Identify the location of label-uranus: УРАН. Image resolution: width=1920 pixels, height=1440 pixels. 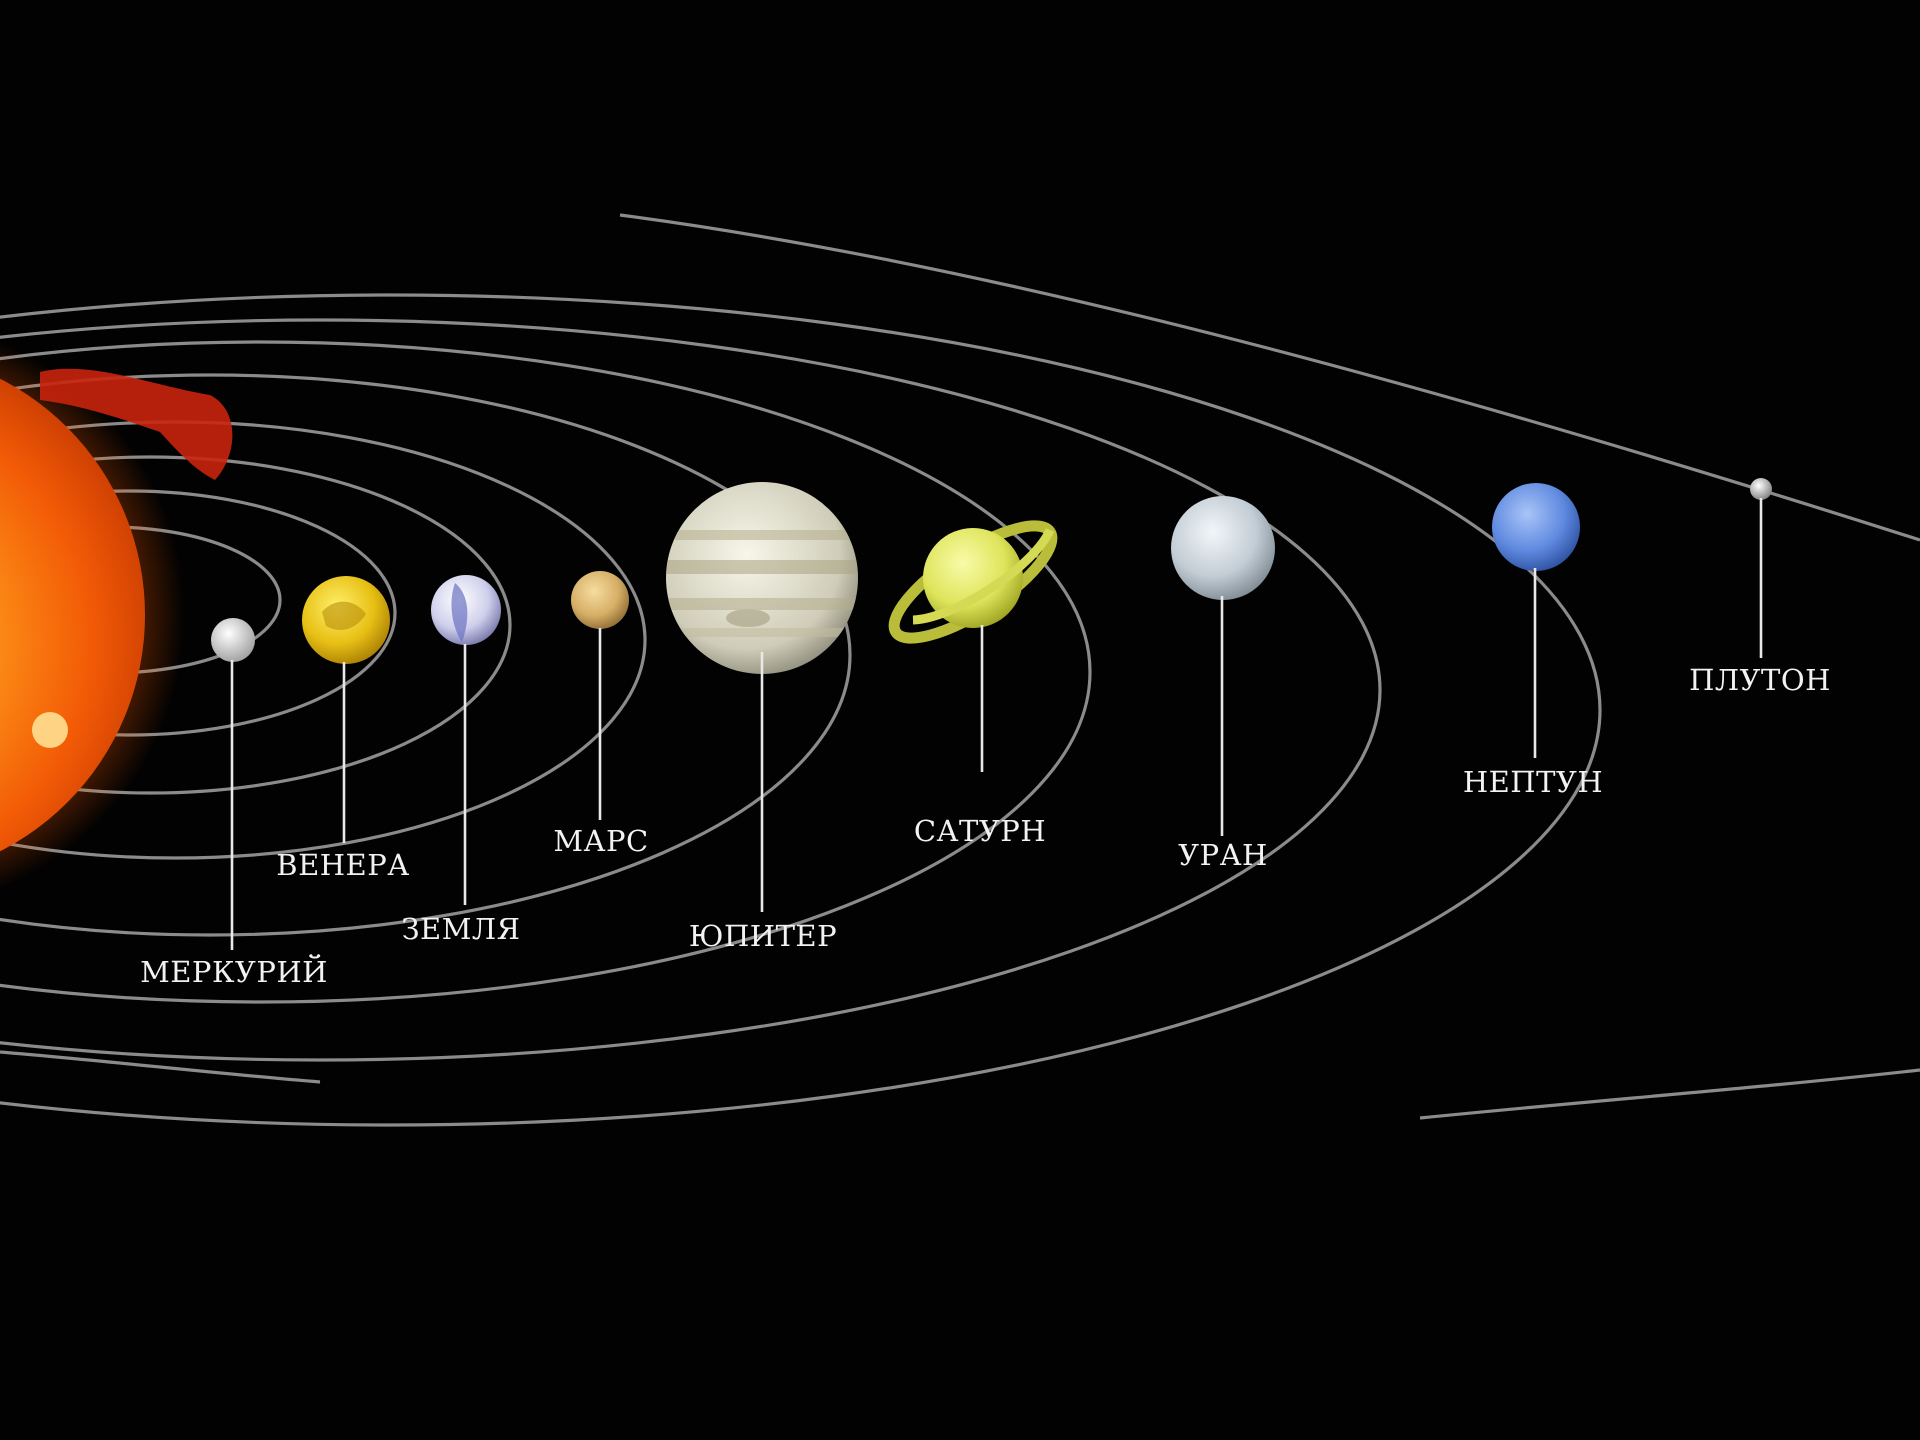
(1223, 855).